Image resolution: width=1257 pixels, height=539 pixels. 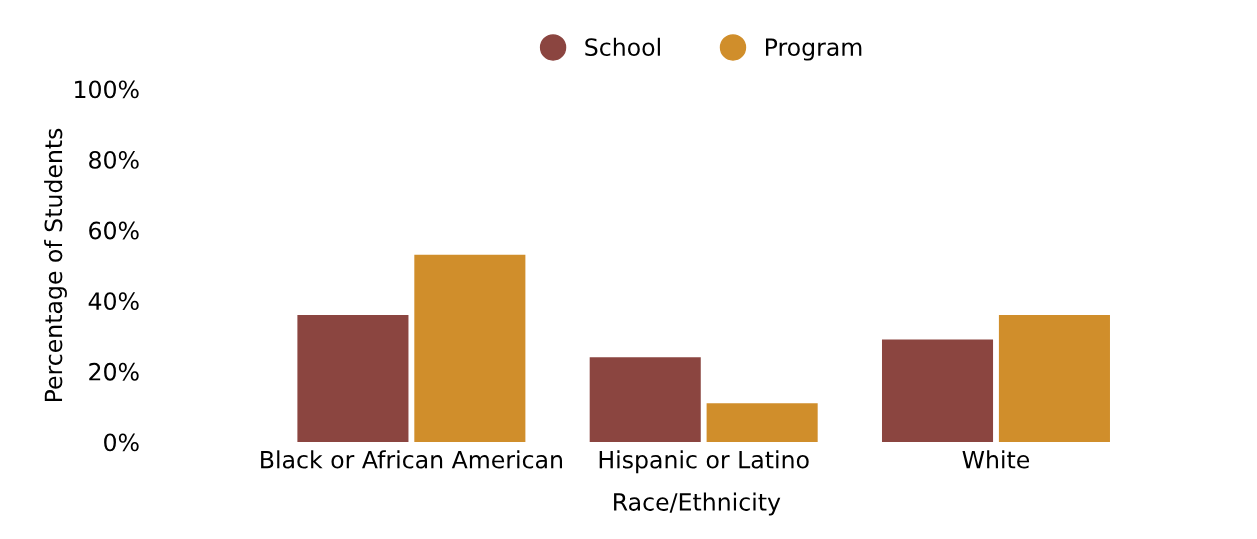 What do you see at coordinates (55, 265) in the screenshot?
I see `y-axis-title: Percentage of Students` at bounding box center [55, 265].